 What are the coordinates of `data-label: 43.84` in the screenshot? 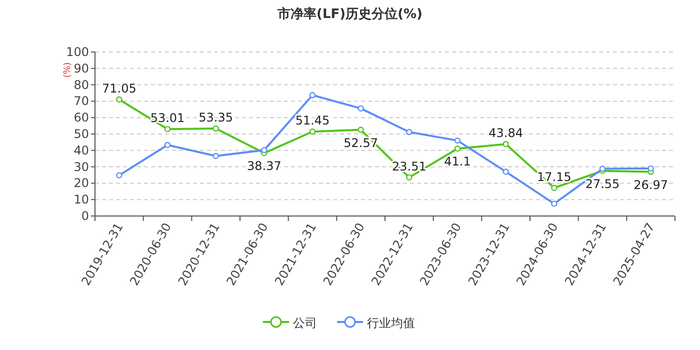 It's located at (506, 133).